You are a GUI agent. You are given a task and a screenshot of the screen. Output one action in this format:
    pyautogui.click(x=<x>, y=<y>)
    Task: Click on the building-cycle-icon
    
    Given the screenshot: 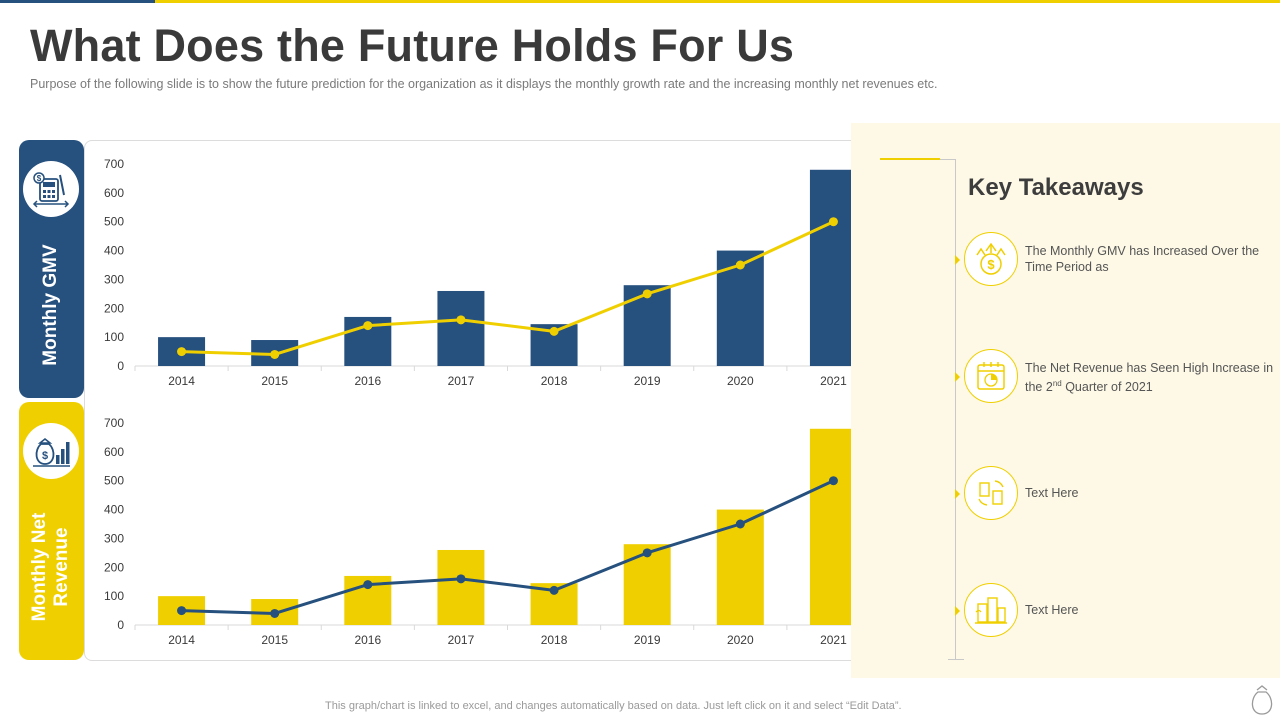 What is the action you would take?
    pyautogui.click(x=991, y=493)
    